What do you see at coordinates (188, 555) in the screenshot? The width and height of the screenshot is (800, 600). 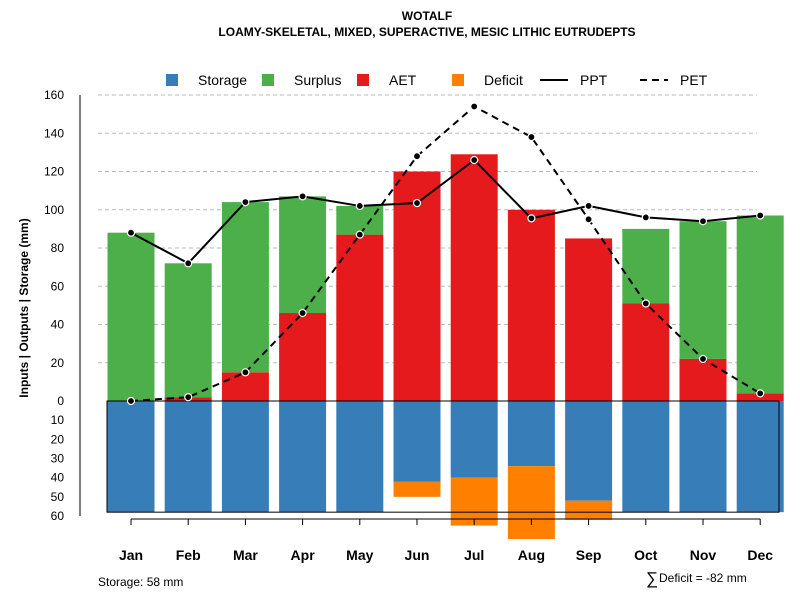 I see `x-tick-label: Feb` at bounding box center [188, 555].